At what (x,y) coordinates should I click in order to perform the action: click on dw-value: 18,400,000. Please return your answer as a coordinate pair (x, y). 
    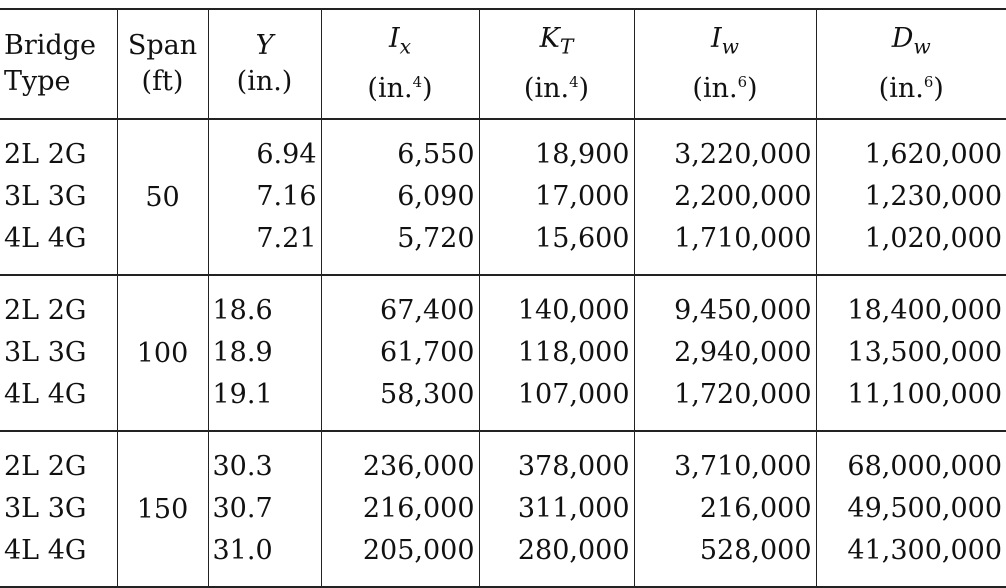
    Looking at the image, I should click on (924, 310).